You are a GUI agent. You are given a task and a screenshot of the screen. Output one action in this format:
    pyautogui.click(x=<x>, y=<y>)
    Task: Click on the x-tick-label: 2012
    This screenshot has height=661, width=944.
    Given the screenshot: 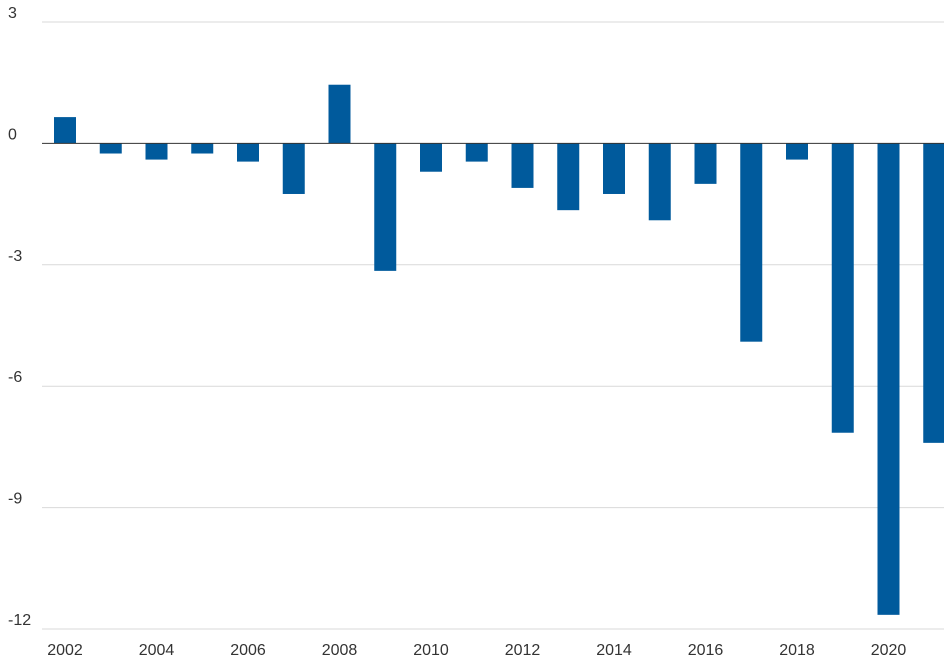 What is the action you would take?
    pyautogui.click(x=523, y=650)
    